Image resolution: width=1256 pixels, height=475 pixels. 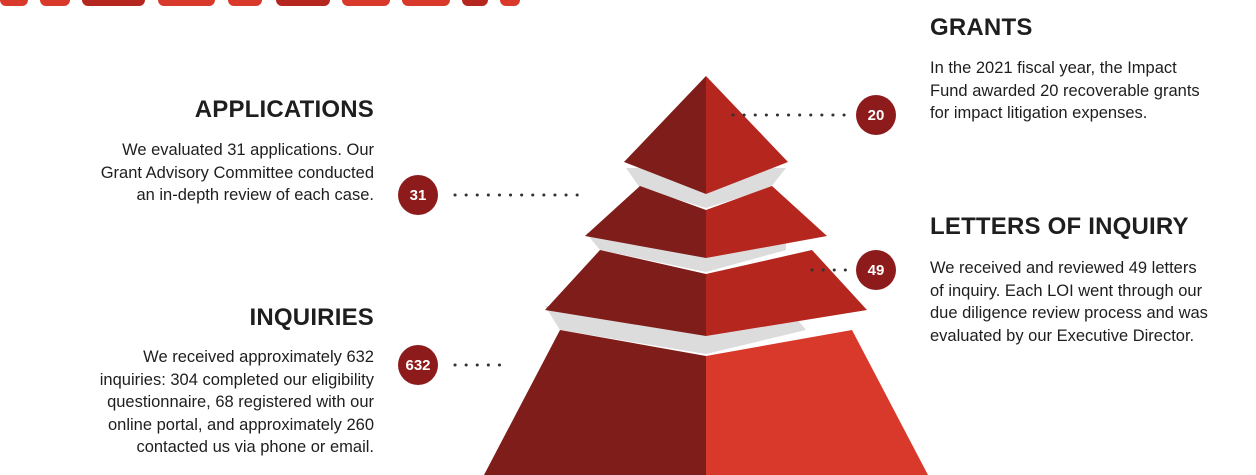 I want to click on inquiries-line-3: questionnaire, 68 registered with our, so click(x=240, y=402).